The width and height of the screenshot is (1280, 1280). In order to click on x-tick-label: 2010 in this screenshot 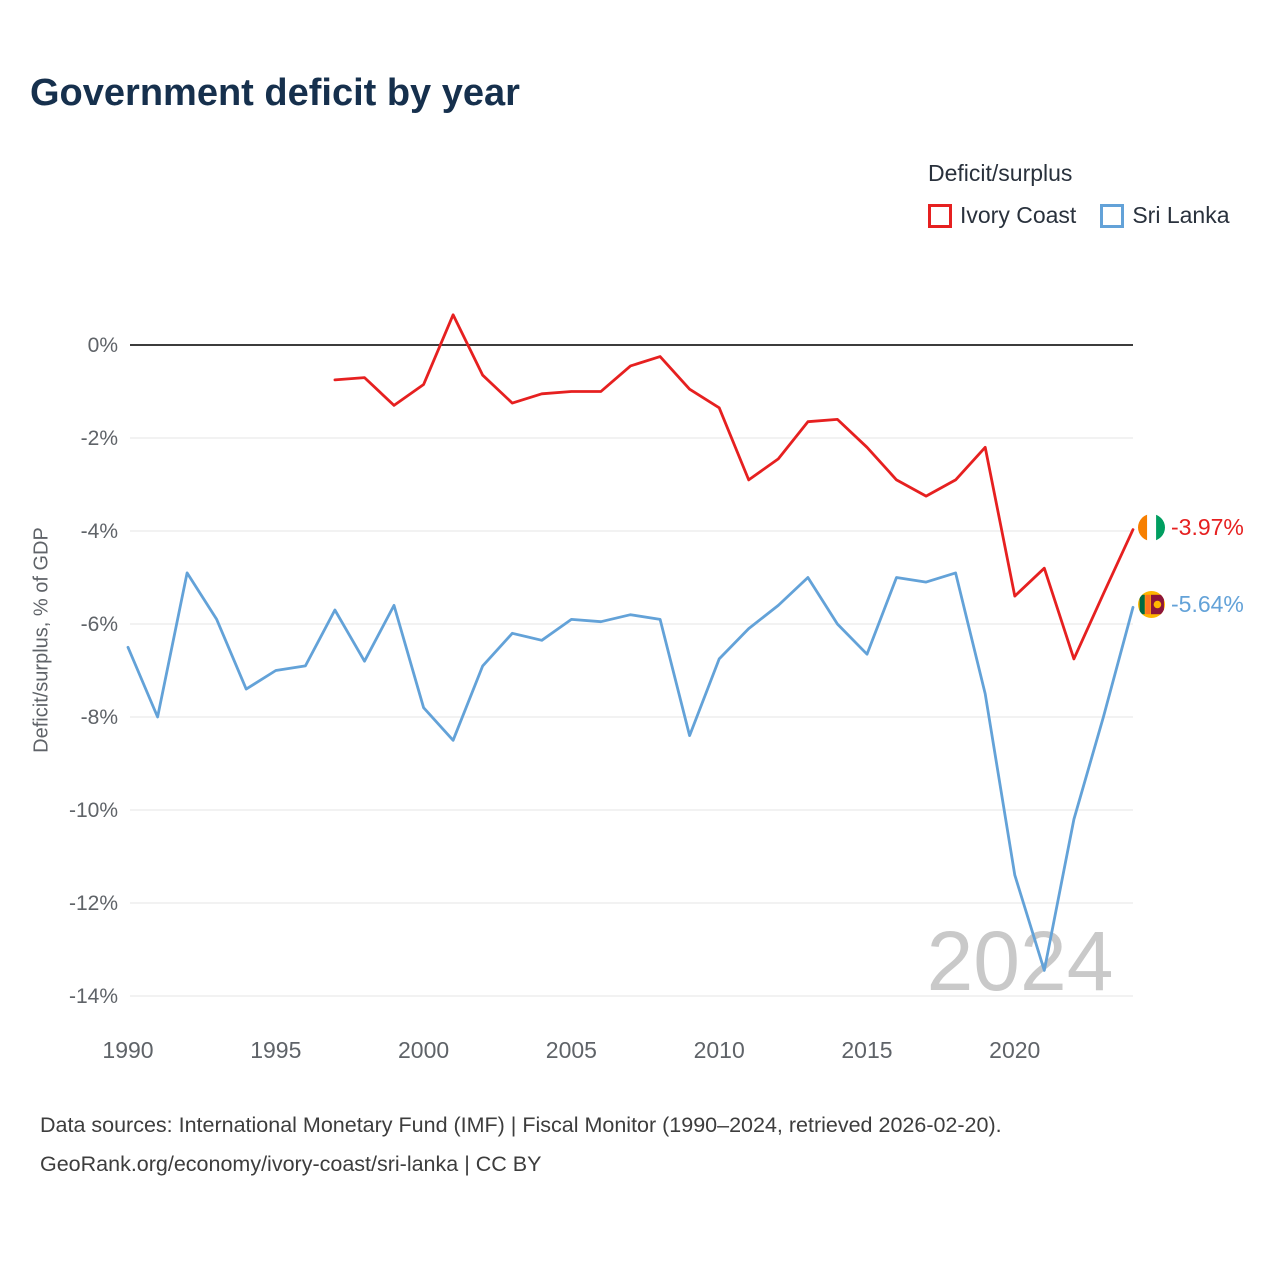, I will do `click(719, 1050)`.